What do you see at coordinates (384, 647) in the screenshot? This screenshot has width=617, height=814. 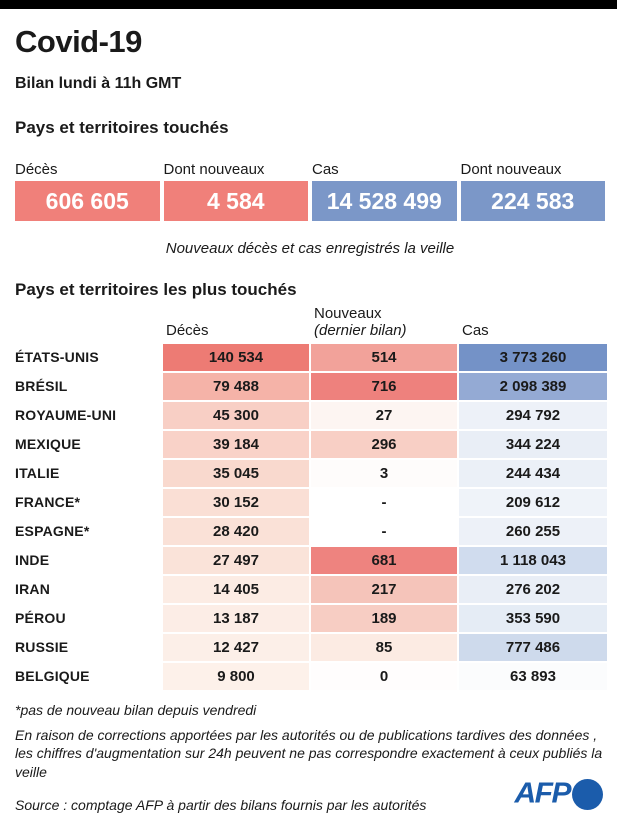 I see `cell-nouveaux: 85` at bounding box center [384, 647].